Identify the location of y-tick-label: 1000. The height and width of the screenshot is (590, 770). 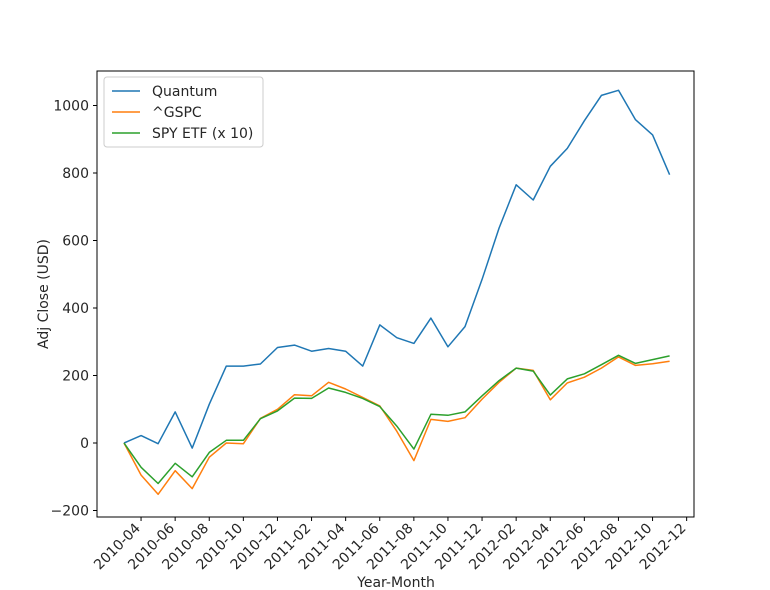
(71, 107).